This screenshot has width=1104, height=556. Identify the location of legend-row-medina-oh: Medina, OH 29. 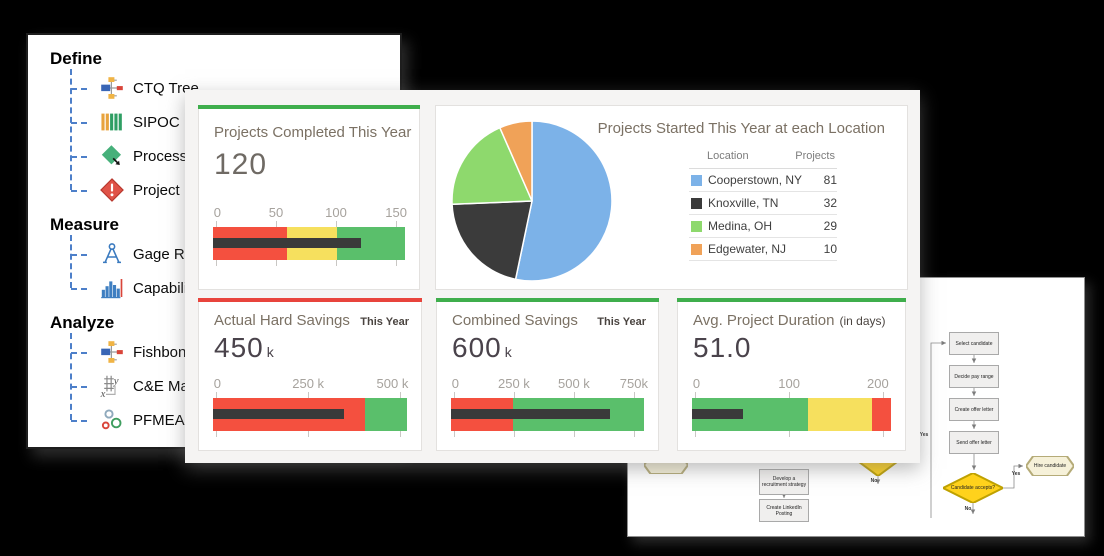
(763, 226).